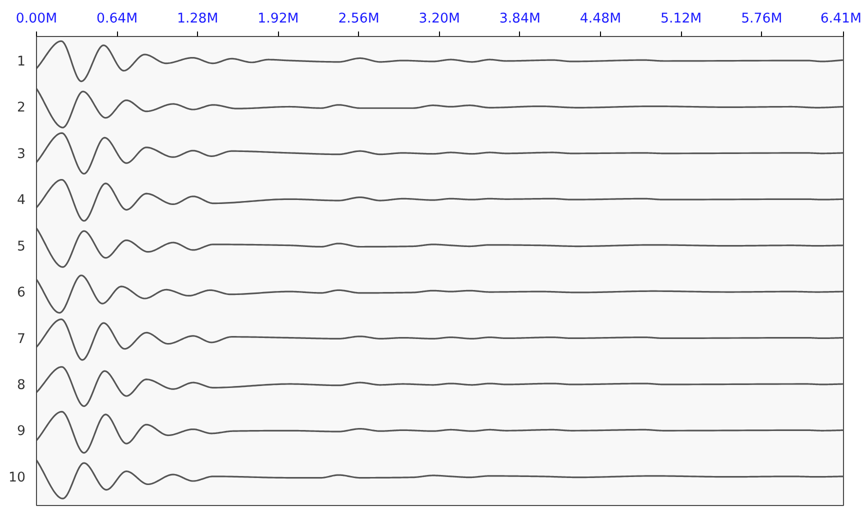  Describe the element at coordinates (359, 19) in the screenshot. I see `x-tick-label: 2.56M` at that location.